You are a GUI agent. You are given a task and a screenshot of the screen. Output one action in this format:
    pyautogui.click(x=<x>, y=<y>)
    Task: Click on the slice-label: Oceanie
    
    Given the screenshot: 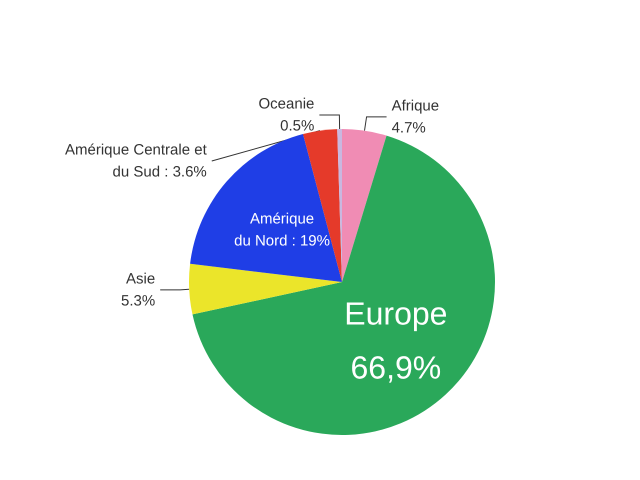 What is the action you would take?
    pyautogui.click(x=286, y=104)
    